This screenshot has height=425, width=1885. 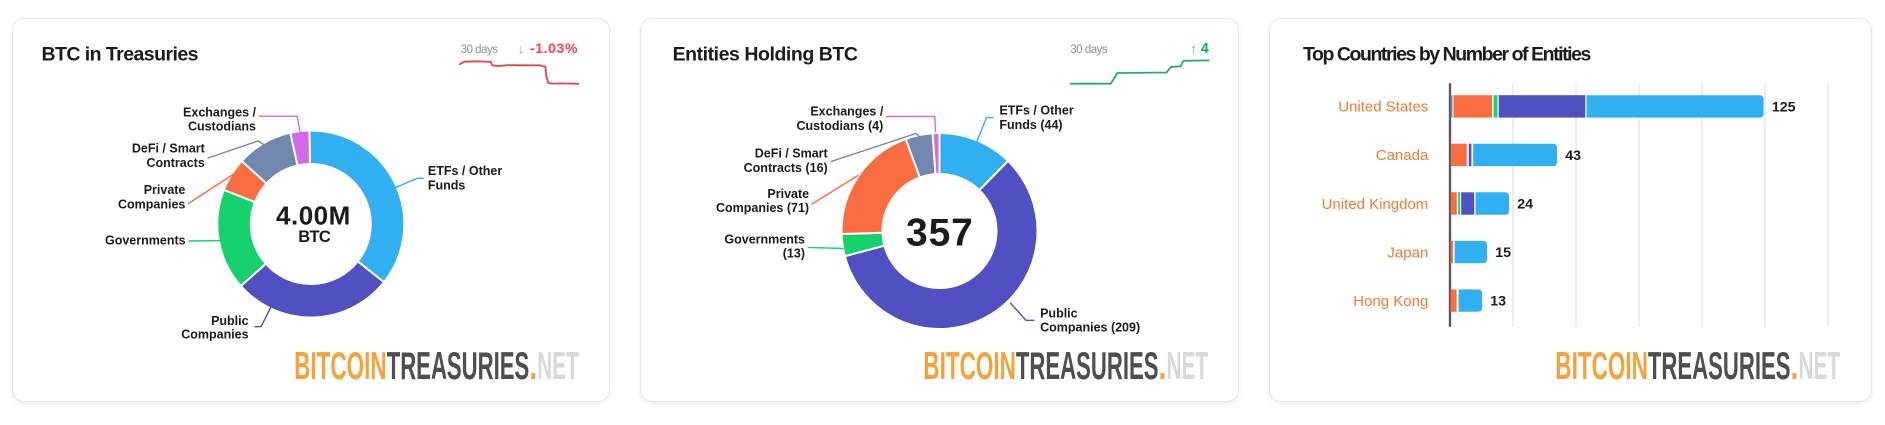 I want to click on svg-text: Entities Holding BTC, so click(x=765, y=55).